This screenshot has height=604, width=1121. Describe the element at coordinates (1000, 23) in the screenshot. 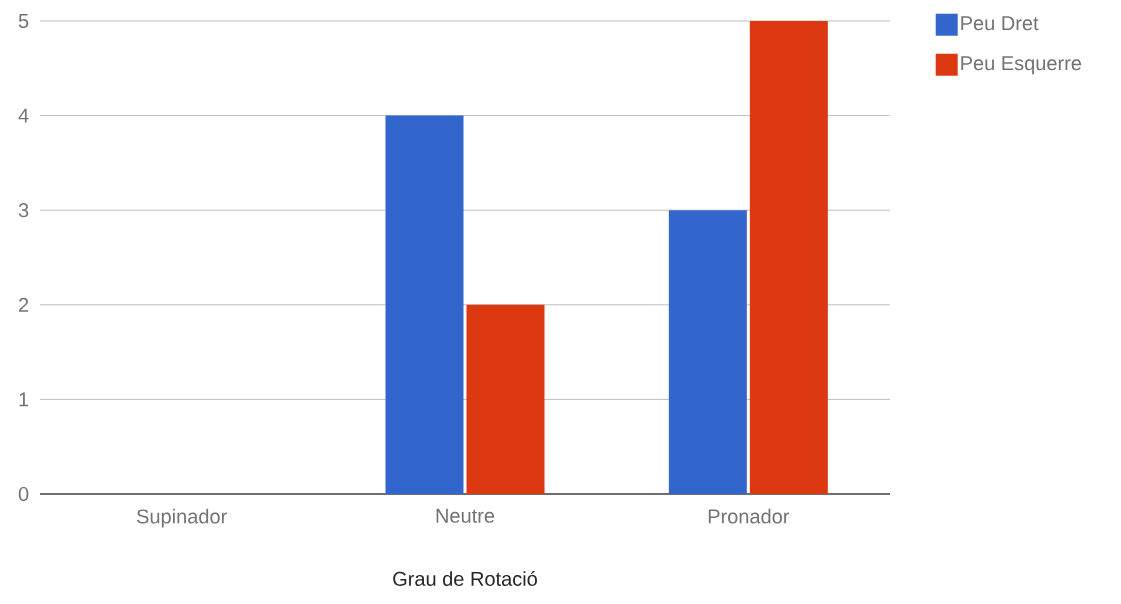

I see `legend-label: Peu Dret` at that location.